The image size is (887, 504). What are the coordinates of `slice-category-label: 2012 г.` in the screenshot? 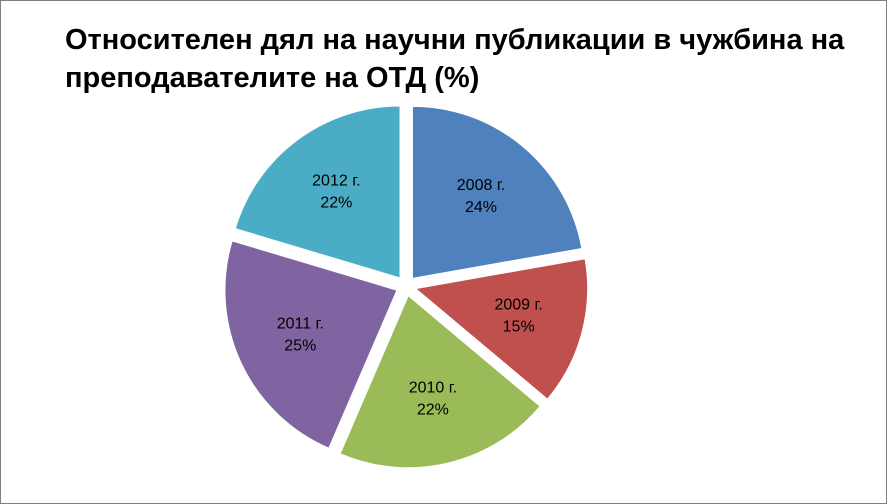 It's located at (336, 181).